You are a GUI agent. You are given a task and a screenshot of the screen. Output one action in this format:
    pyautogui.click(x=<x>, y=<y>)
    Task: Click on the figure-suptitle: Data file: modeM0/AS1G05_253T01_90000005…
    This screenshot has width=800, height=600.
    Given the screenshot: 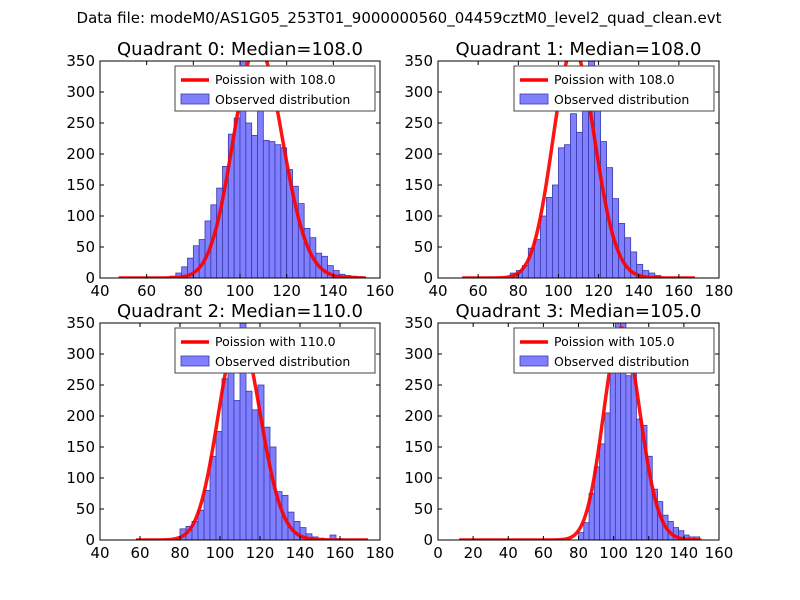 What is the action you would take?
    pyautogui.click(x=399, y=18)
    